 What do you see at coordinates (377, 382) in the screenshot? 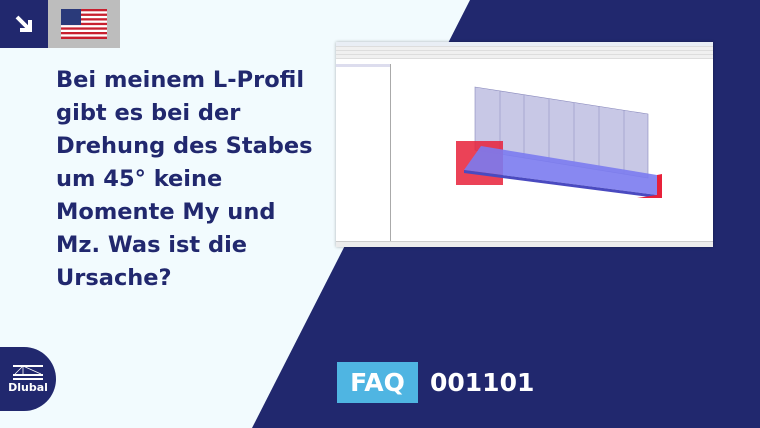
I see `faq-badge: FAQ` at bounding box center [377, 382].